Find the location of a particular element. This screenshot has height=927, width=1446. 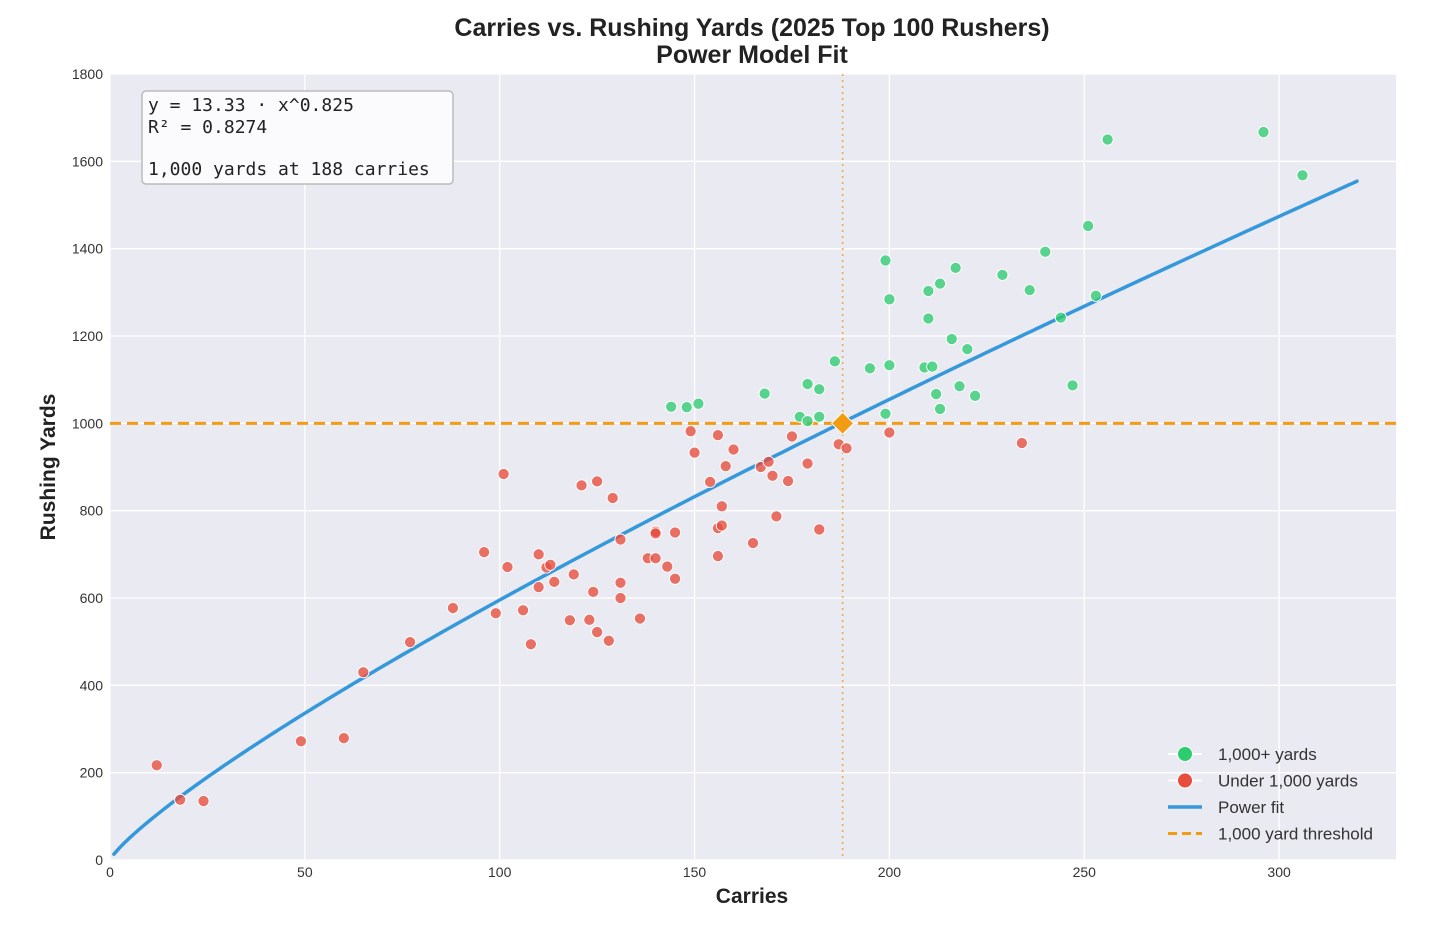

legend-label: 1,000 yard threshold is located at coordinates (1295, 834).